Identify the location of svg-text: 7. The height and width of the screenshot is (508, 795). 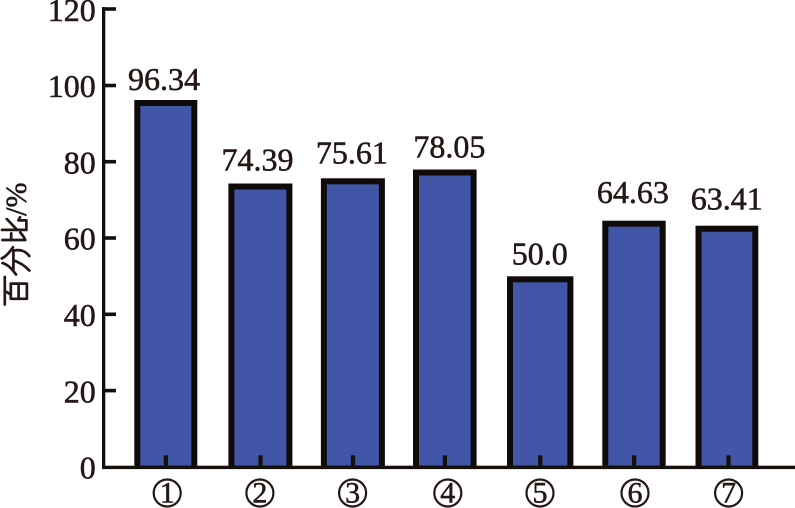
(728, 492).